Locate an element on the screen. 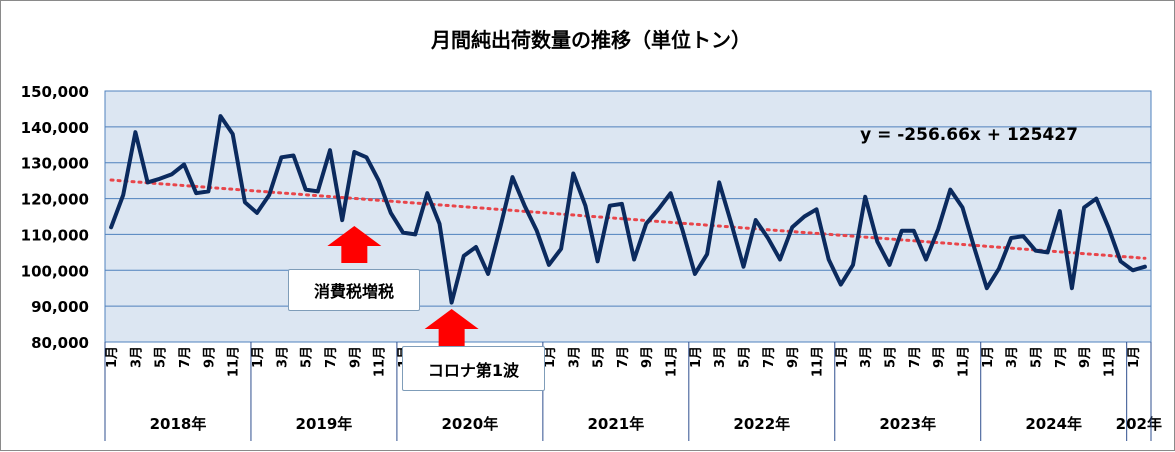 This screenshot has width=1175, height=452. year-label: 2019年 is located at coordinates (324, 424).